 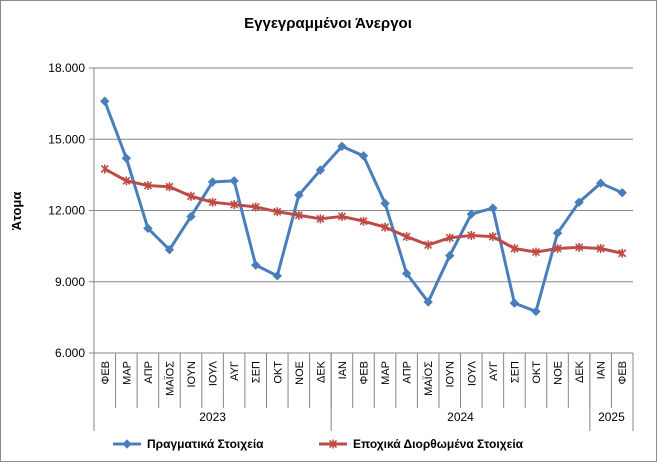 What do you see at coordinates (16, 211) in the screenshot?
I see `y-axis-label: Άτομα` at bounding box center [16, 211].